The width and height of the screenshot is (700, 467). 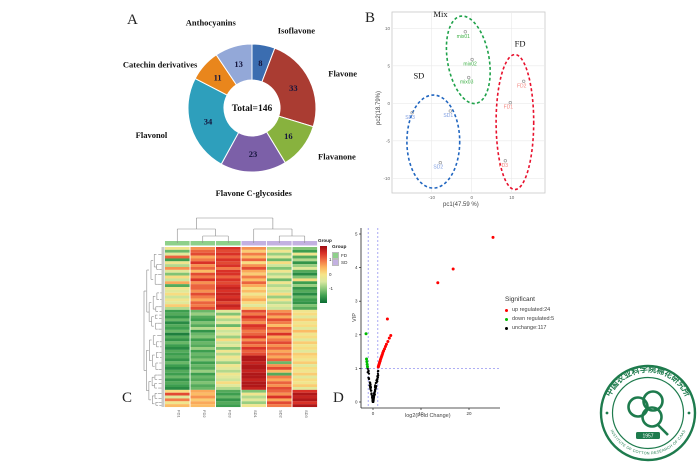 What do you see at coordinates (208, 121) in the screenshot?
I see `donut-value-label: 34` at bounding box center [208, 121].